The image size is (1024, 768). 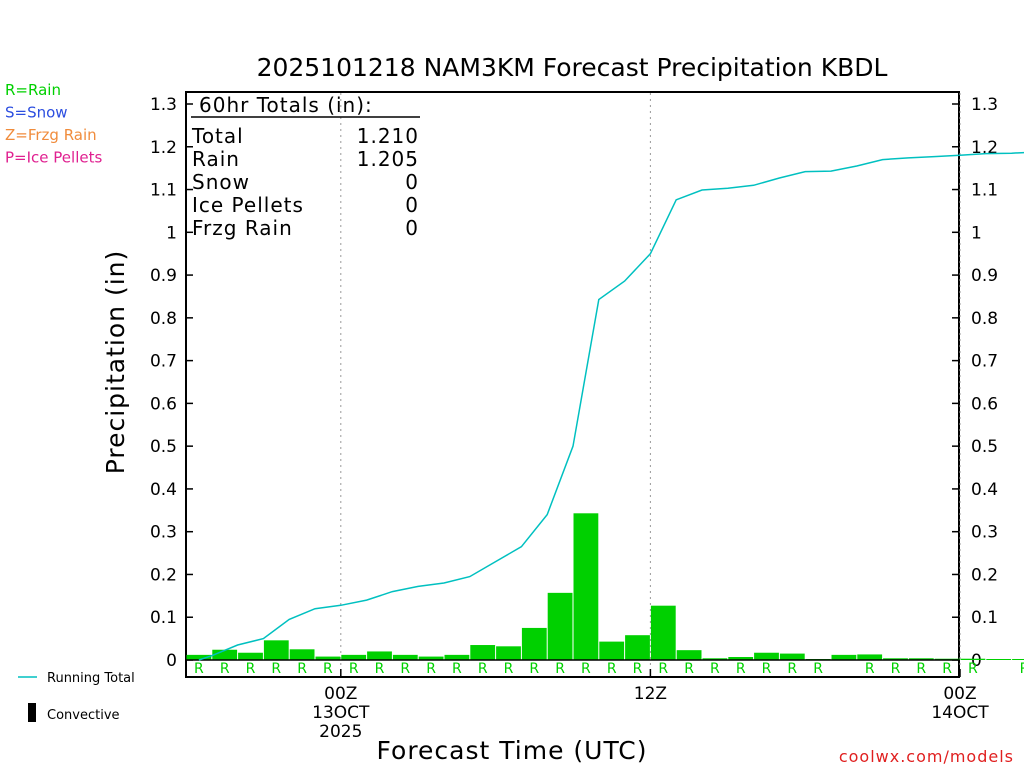 I want to click on type-legend-item: R=Rain, so click(x=33, y=90).